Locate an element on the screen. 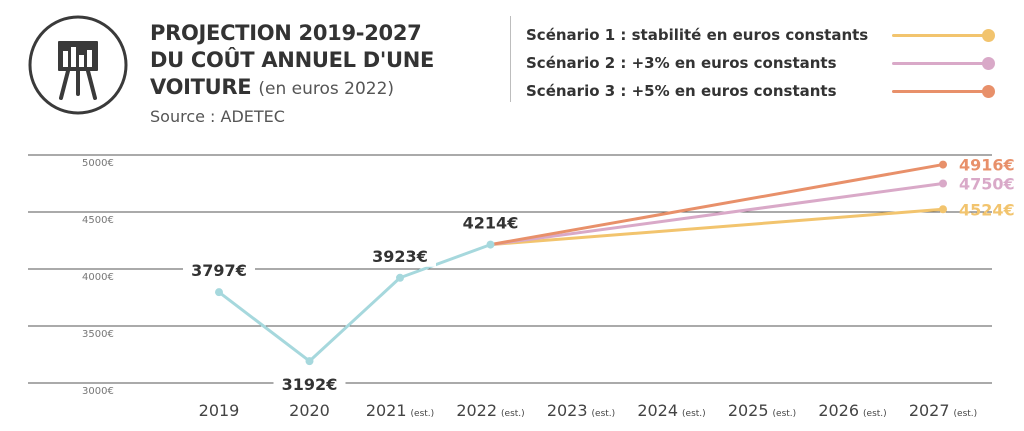 Image resolution: width=1024 pixels, height=431 pixels. y-tick-label: 4000€ is located at coordinates (98, 277).